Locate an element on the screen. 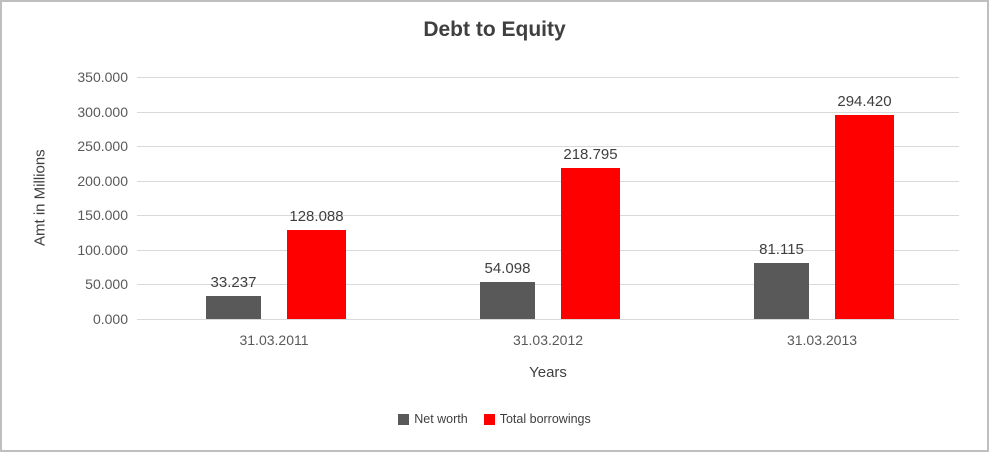  x-tick-label: 31.03.2013 is located at coordinates (822, 340).